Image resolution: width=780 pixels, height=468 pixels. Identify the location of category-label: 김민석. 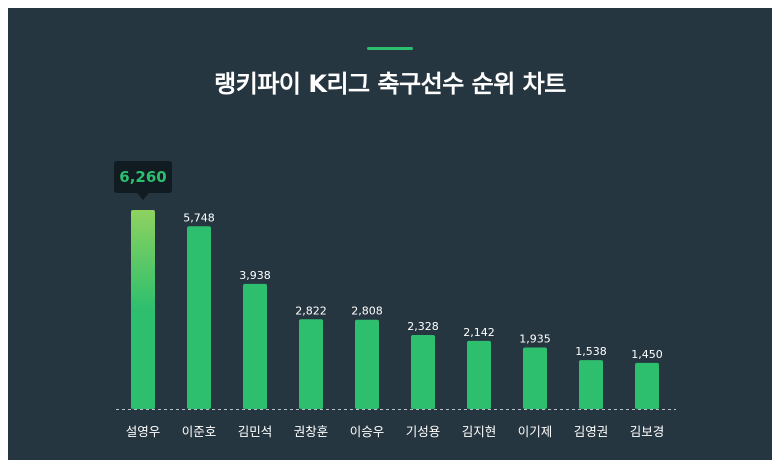
(255, 431).